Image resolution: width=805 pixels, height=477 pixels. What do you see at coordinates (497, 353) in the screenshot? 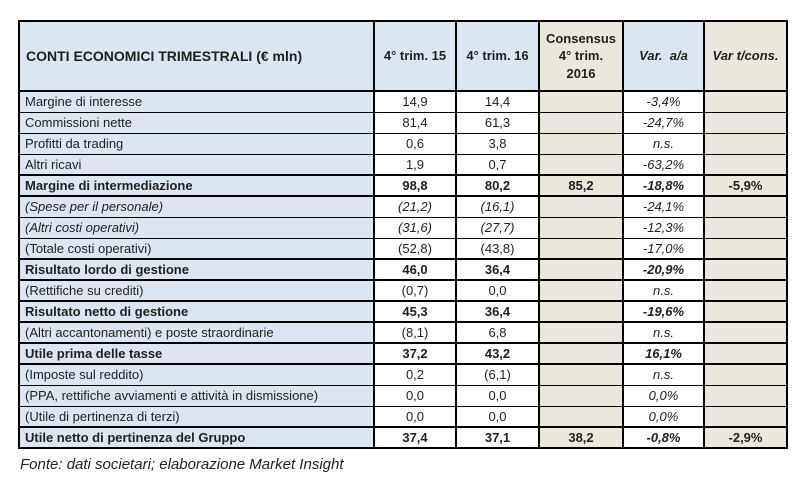
I see `cell-q4-2016: 43,2` at bounding box center [497, 353].